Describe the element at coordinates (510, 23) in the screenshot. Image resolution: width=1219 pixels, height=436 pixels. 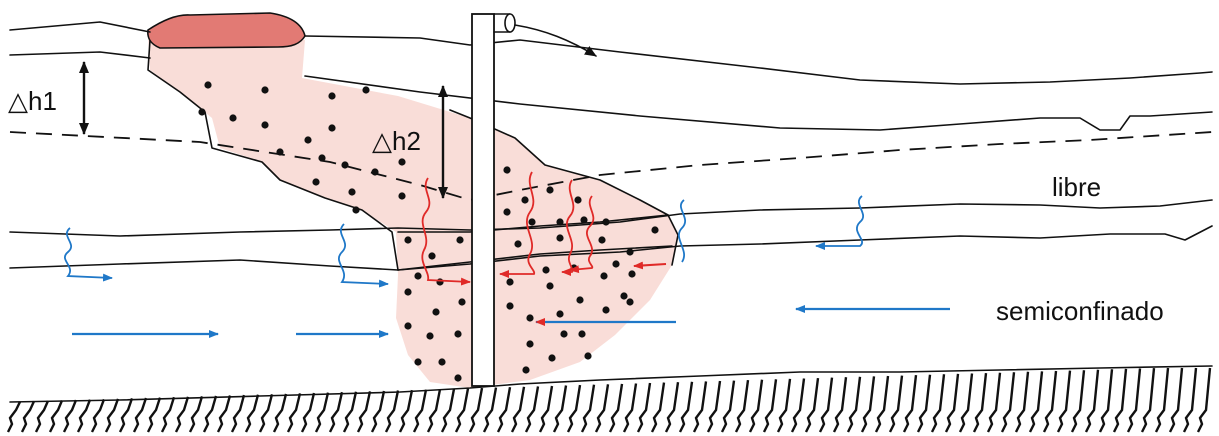
I see `well-outlet` at that location.